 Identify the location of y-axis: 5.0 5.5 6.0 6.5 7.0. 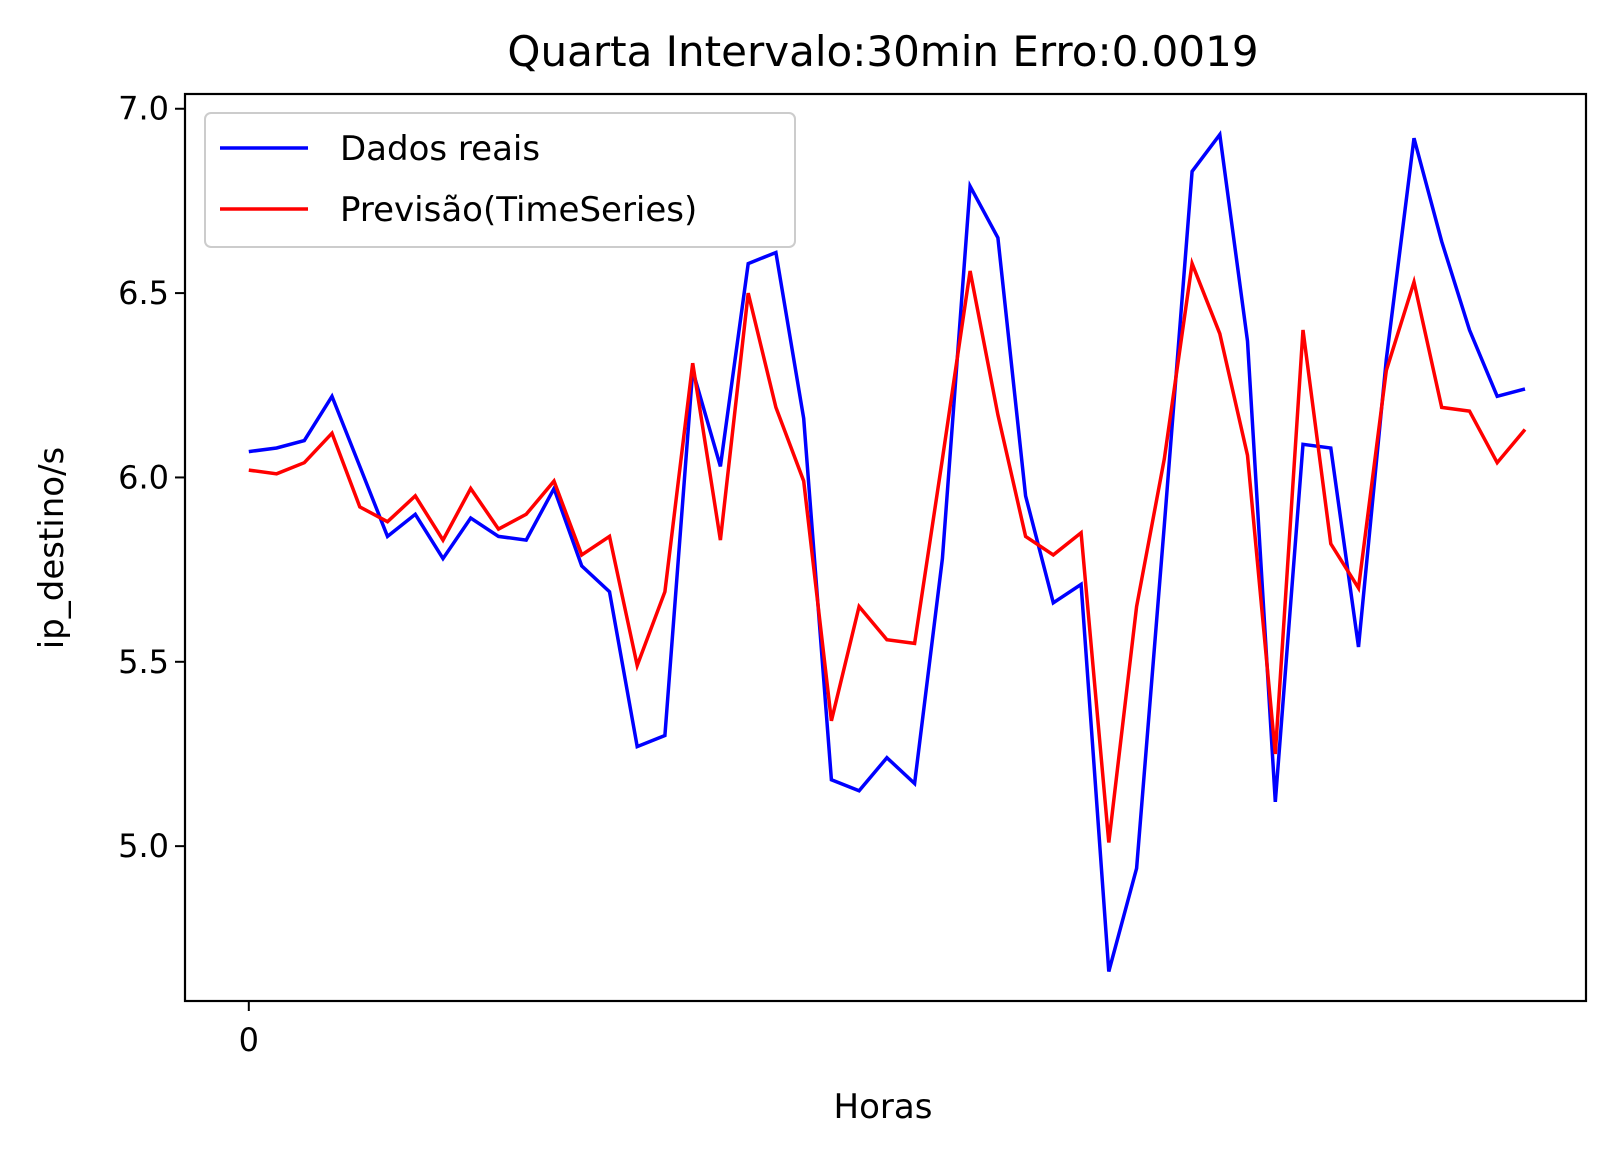
(151, 477).